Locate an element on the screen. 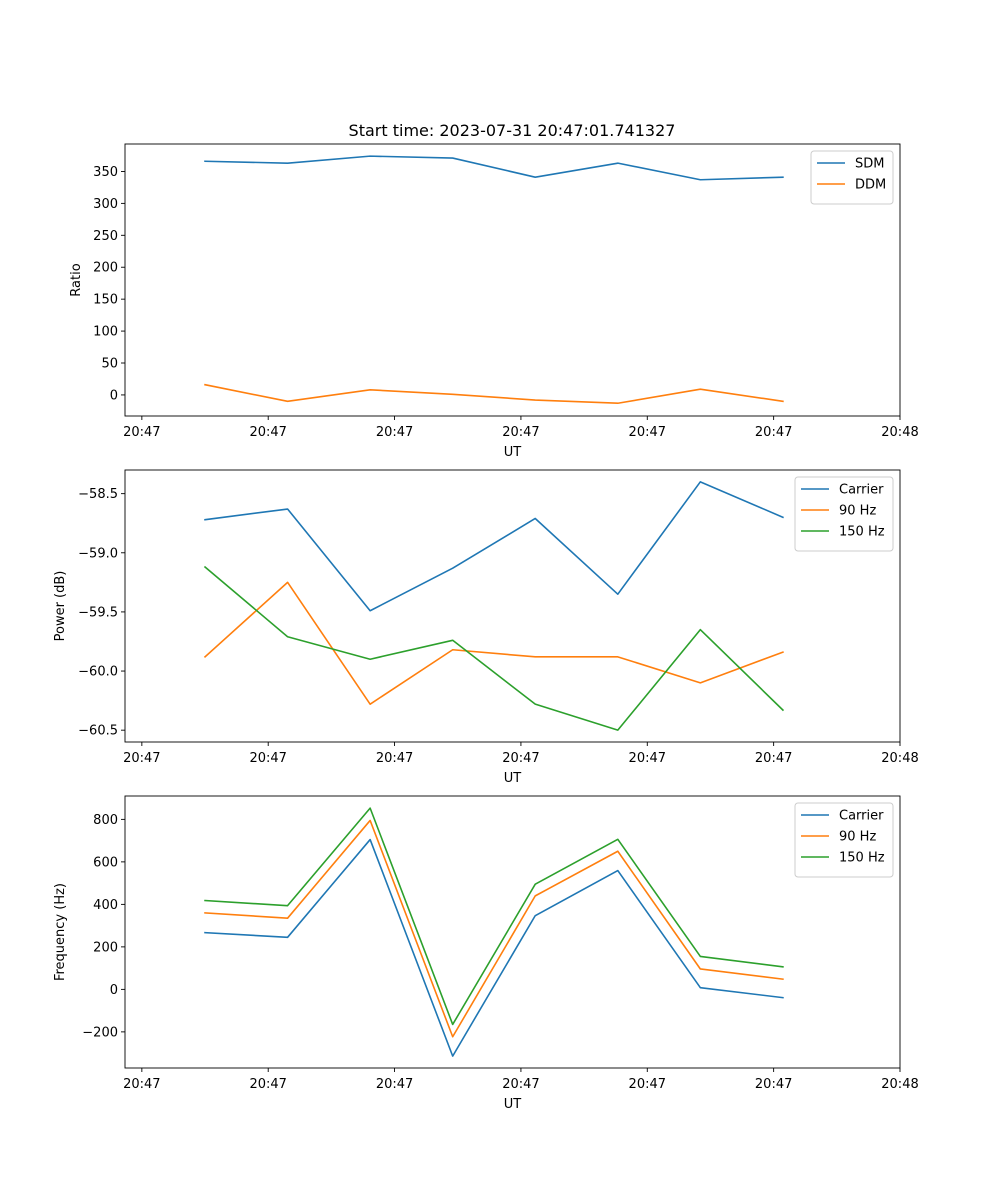  y-tick-label: −59.5 is located at coordinates (98, 612).